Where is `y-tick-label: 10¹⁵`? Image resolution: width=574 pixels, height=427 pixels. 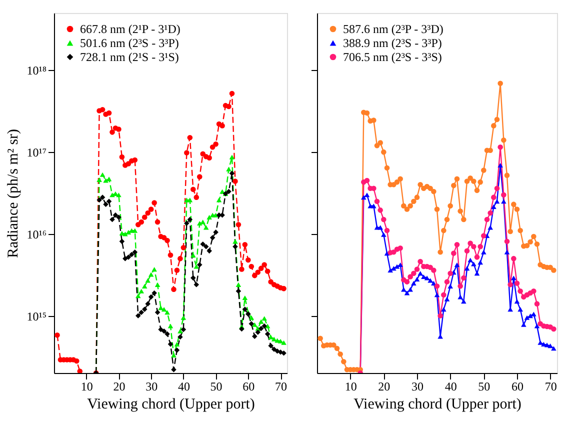 y-tick-label: 10¹⁵ is located at coordinates (36, 316).